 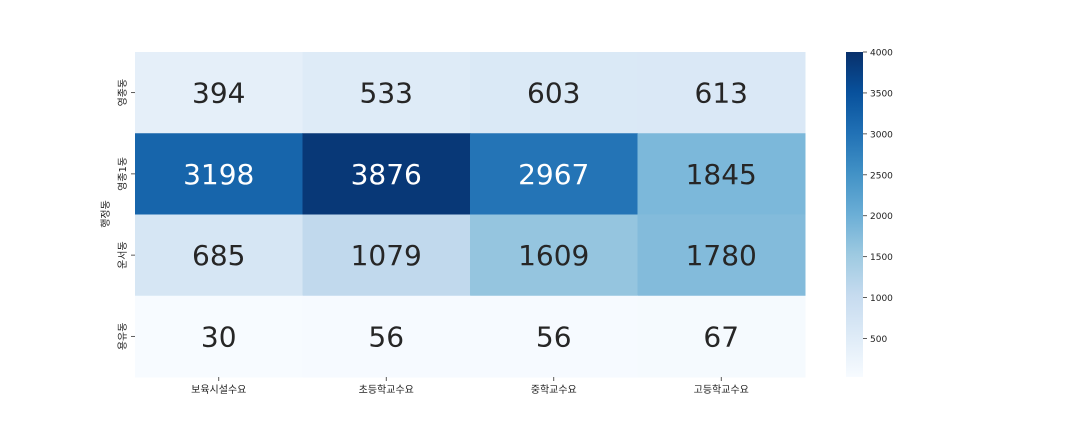 What do you see at coordinates (218, 390) in the screenshot?
I see `x-tick-label: 보육시설수요` at bounding box center [218, 390].